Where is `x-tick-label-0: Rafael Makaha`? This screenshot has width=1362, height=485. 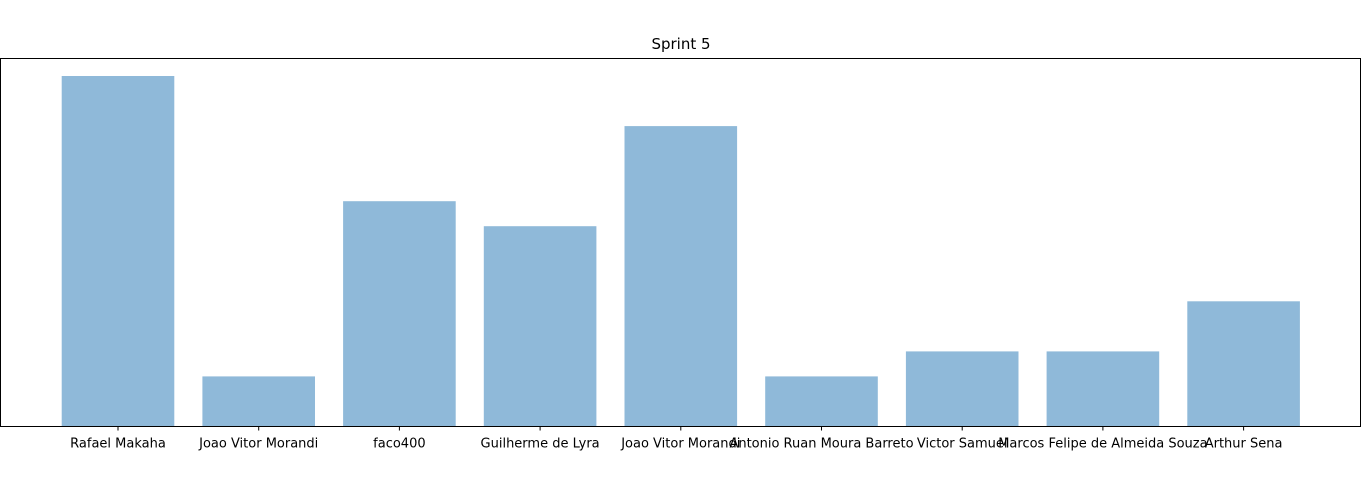 x-tick-label-0: Rafael Makaha is located at coordinates (118, 444).